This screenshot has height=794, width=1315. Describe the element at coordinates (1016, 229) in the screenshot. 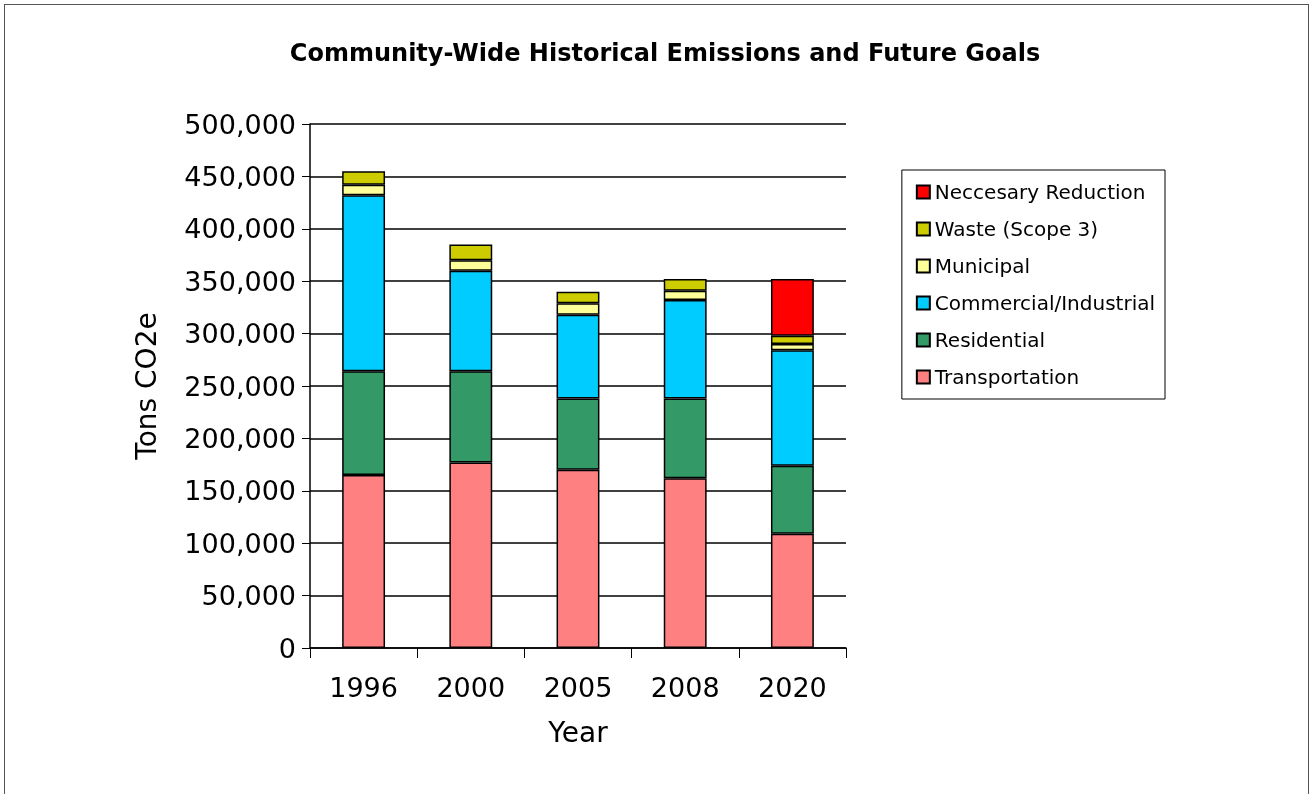

I see `legend-label: Waste (Scope 3)` at that location.